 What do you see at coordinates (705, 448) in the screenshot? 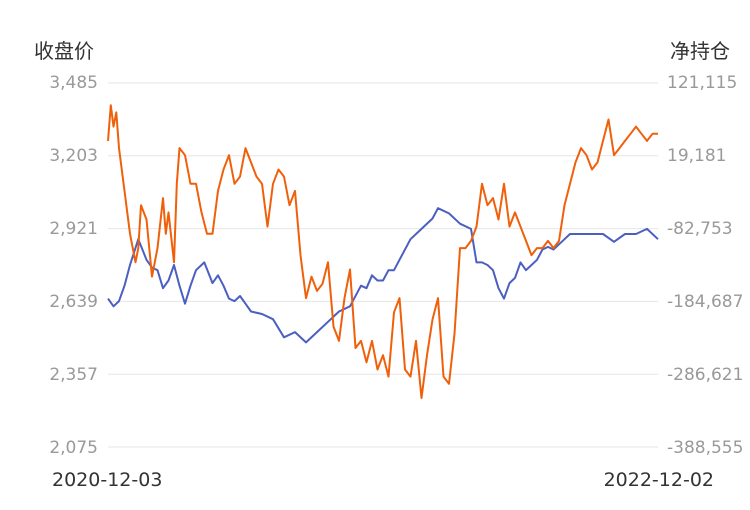
I see `right-tick-label: -388,555` at bounding box center [705, 448].